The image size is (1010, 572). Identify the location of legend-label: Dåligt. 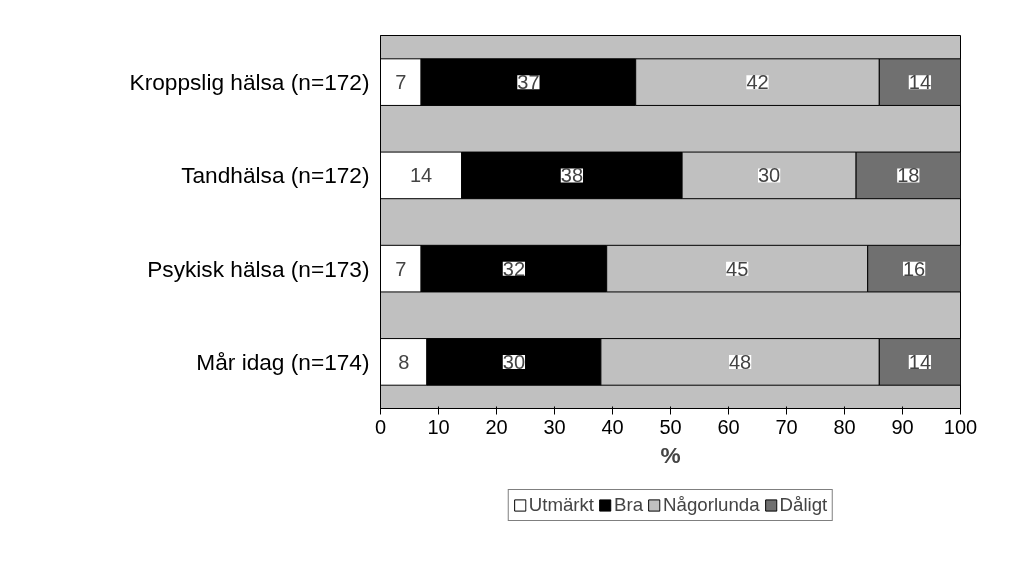
(803, 505).